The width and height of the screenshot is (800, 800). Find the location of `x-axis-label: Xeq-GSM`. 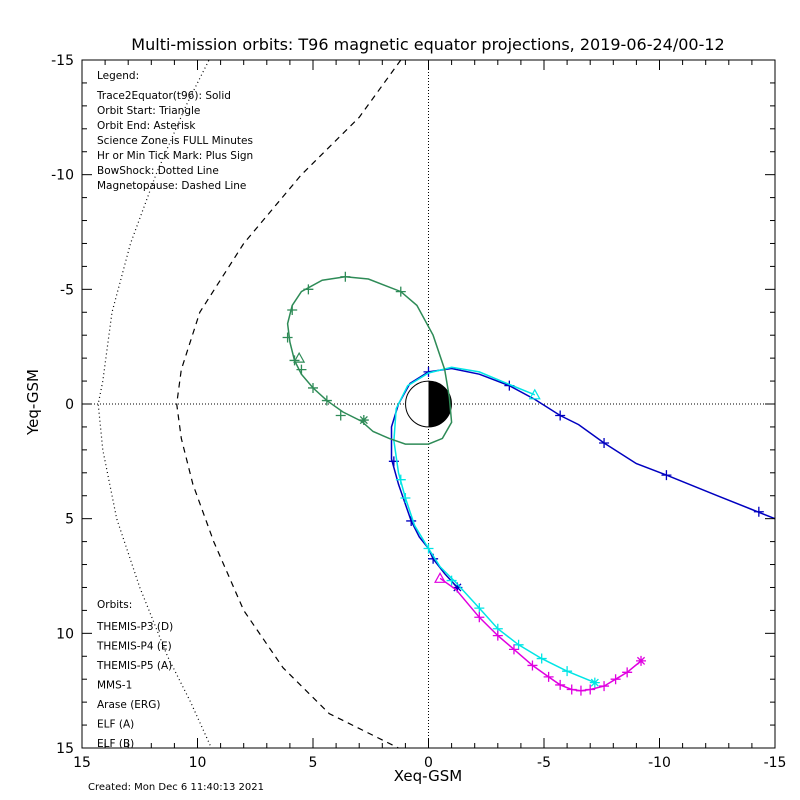

x-axis-label: Xeq-GSM is located at coordinates (428, 776).